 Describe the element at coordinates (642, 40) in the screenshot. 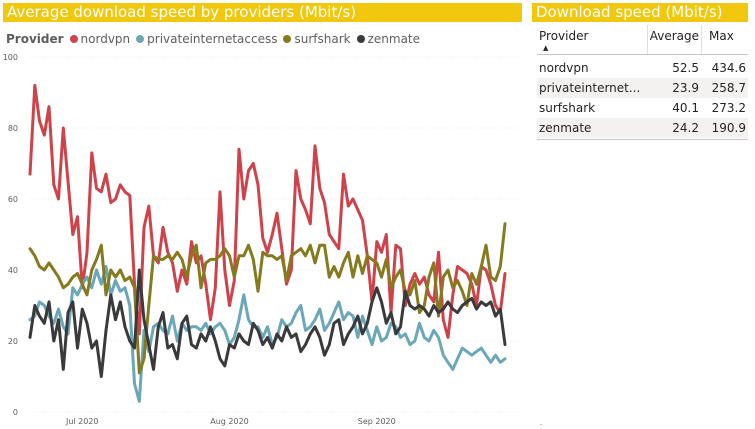

I see `table-header: Provider Average Max ▲` at that location.